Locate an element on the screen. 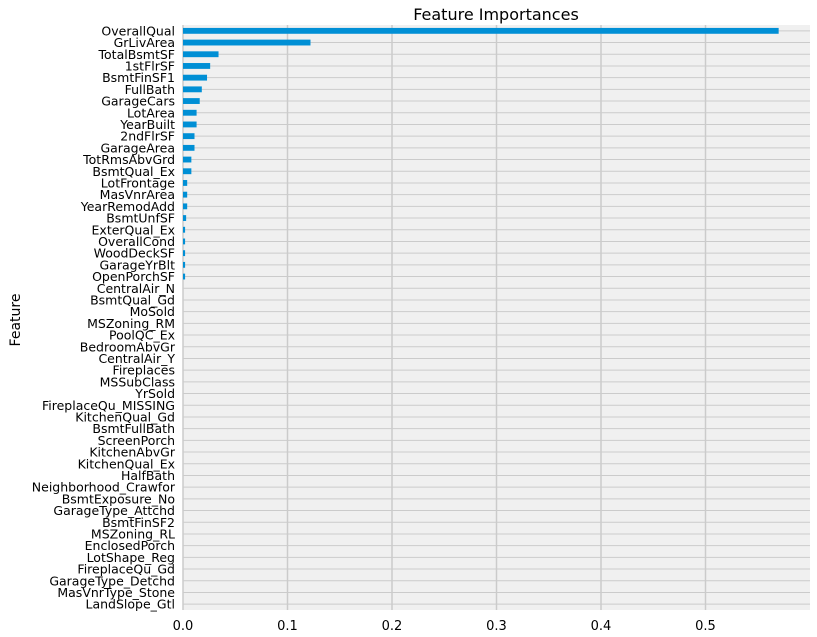 The image size is (817, 637). y-tick-label-bedroomabvgr: BedroomAbvGr is located at coordinates (128, 346).